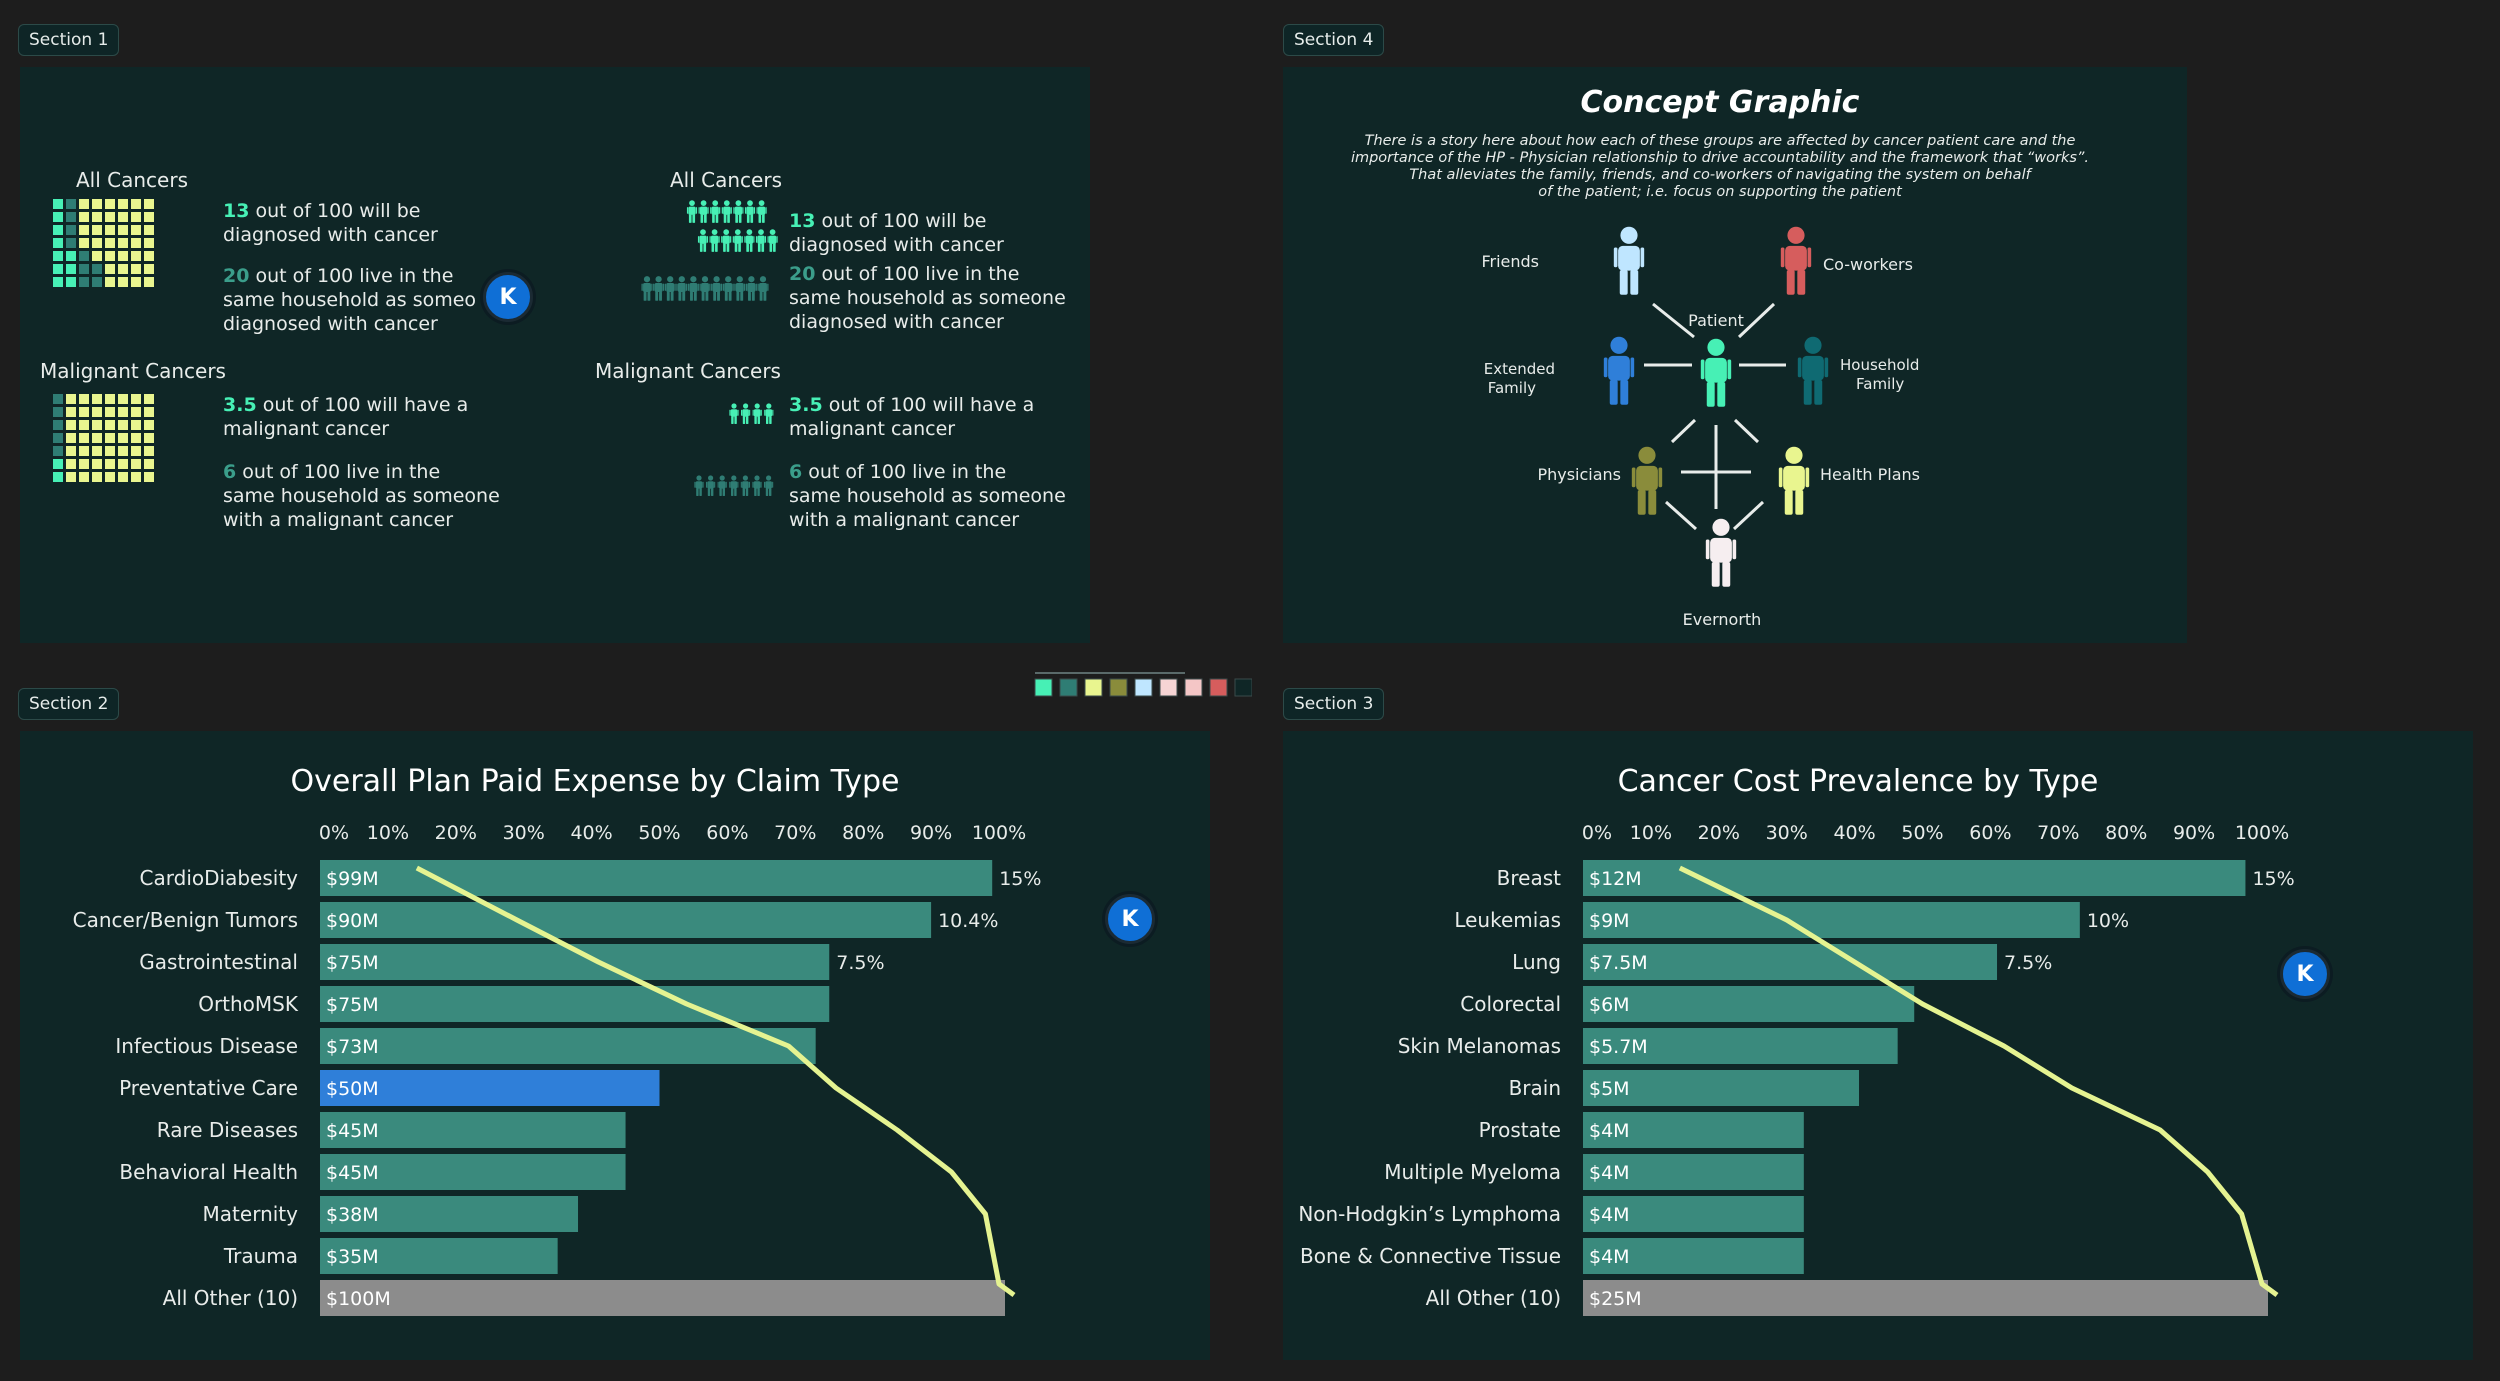 The height and width of the screenshot is (1381, 2500). Describe the element at coordinates (1618, 963) in the screenshot. I see `bar-value-label: $7.5M` at that location.